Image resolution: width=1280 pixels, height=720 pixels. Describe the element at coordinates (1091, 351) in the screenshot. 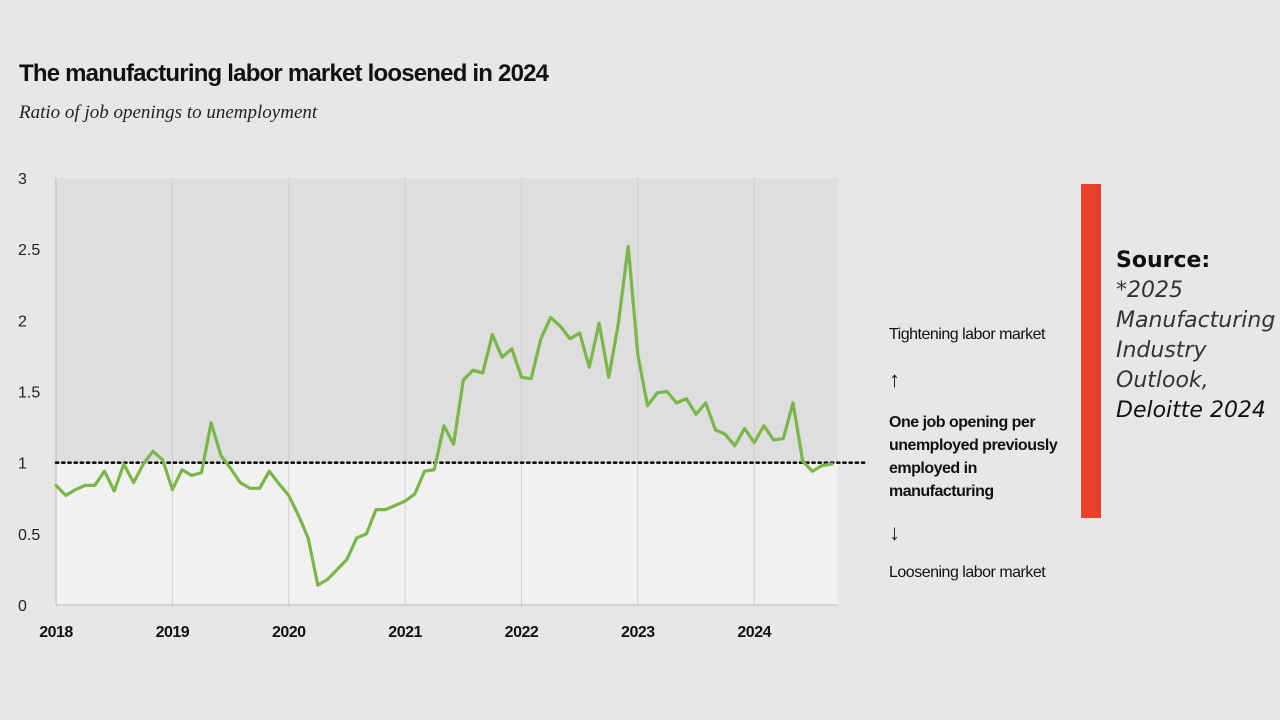

I see `source-accent-bar` at that location.